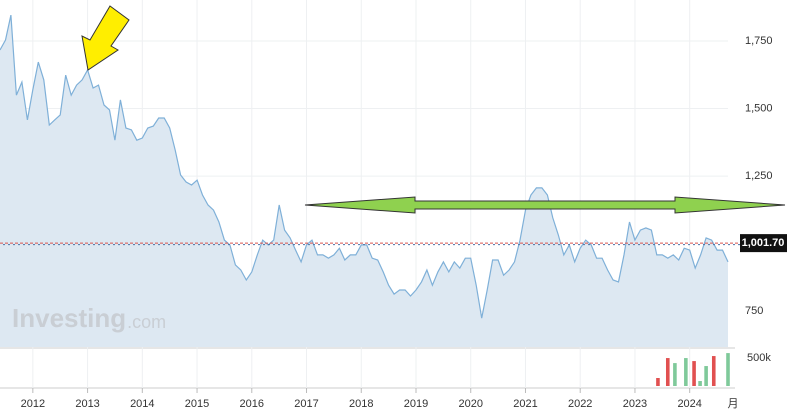  I want to click on interval-label: 月, so click(733, 404).